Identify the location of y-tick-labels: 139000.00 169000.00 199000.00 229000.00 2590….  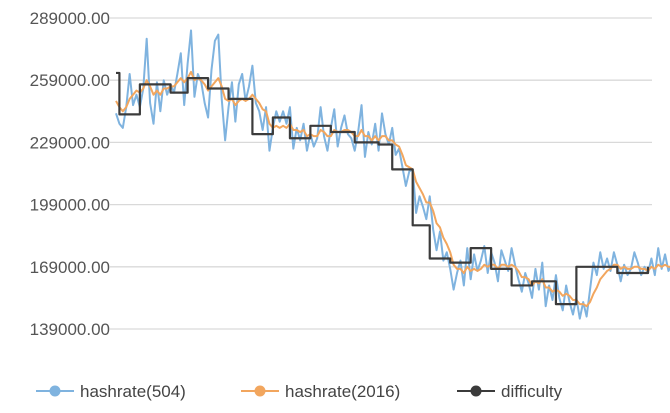
(70, 174).